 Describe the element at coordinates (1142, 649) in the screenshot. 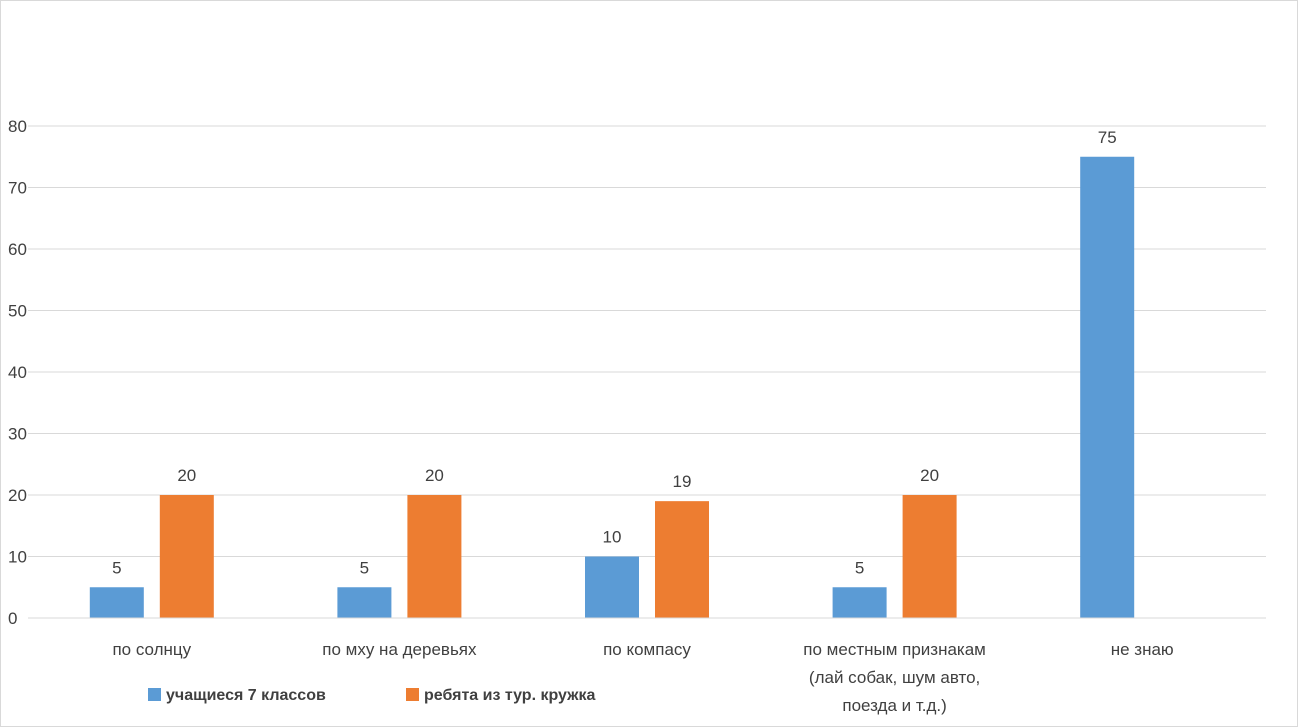

I see `x-category-label: не знаю` at that location.